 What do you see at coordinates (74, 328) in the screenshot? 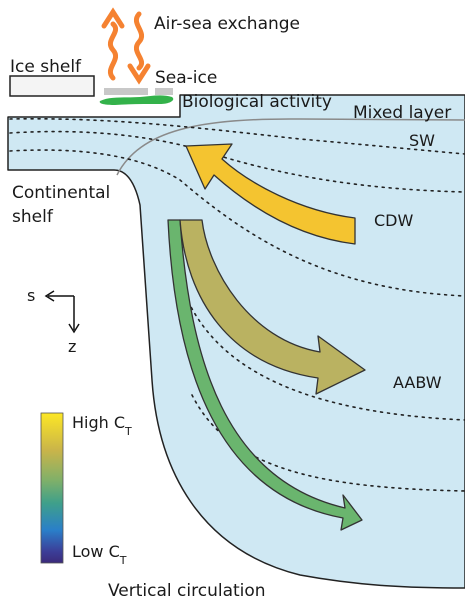
I see `arrow-down-icon` at bounding box center [74, 328].